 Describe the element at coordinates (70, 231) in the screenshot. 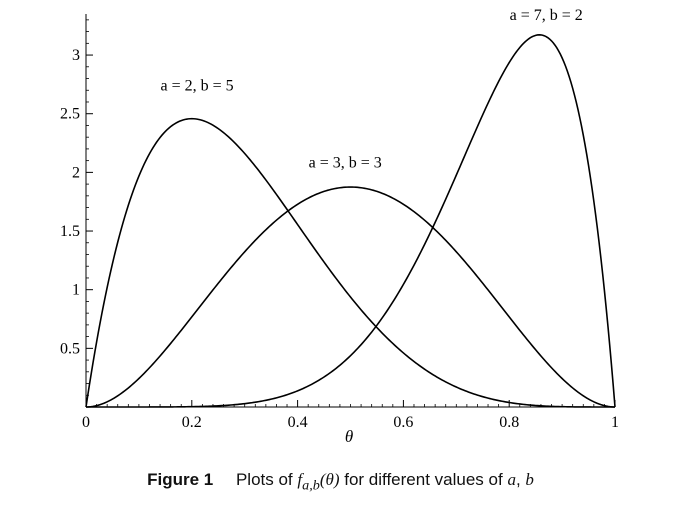

I see `y-tick-label: 1.5` at that location.